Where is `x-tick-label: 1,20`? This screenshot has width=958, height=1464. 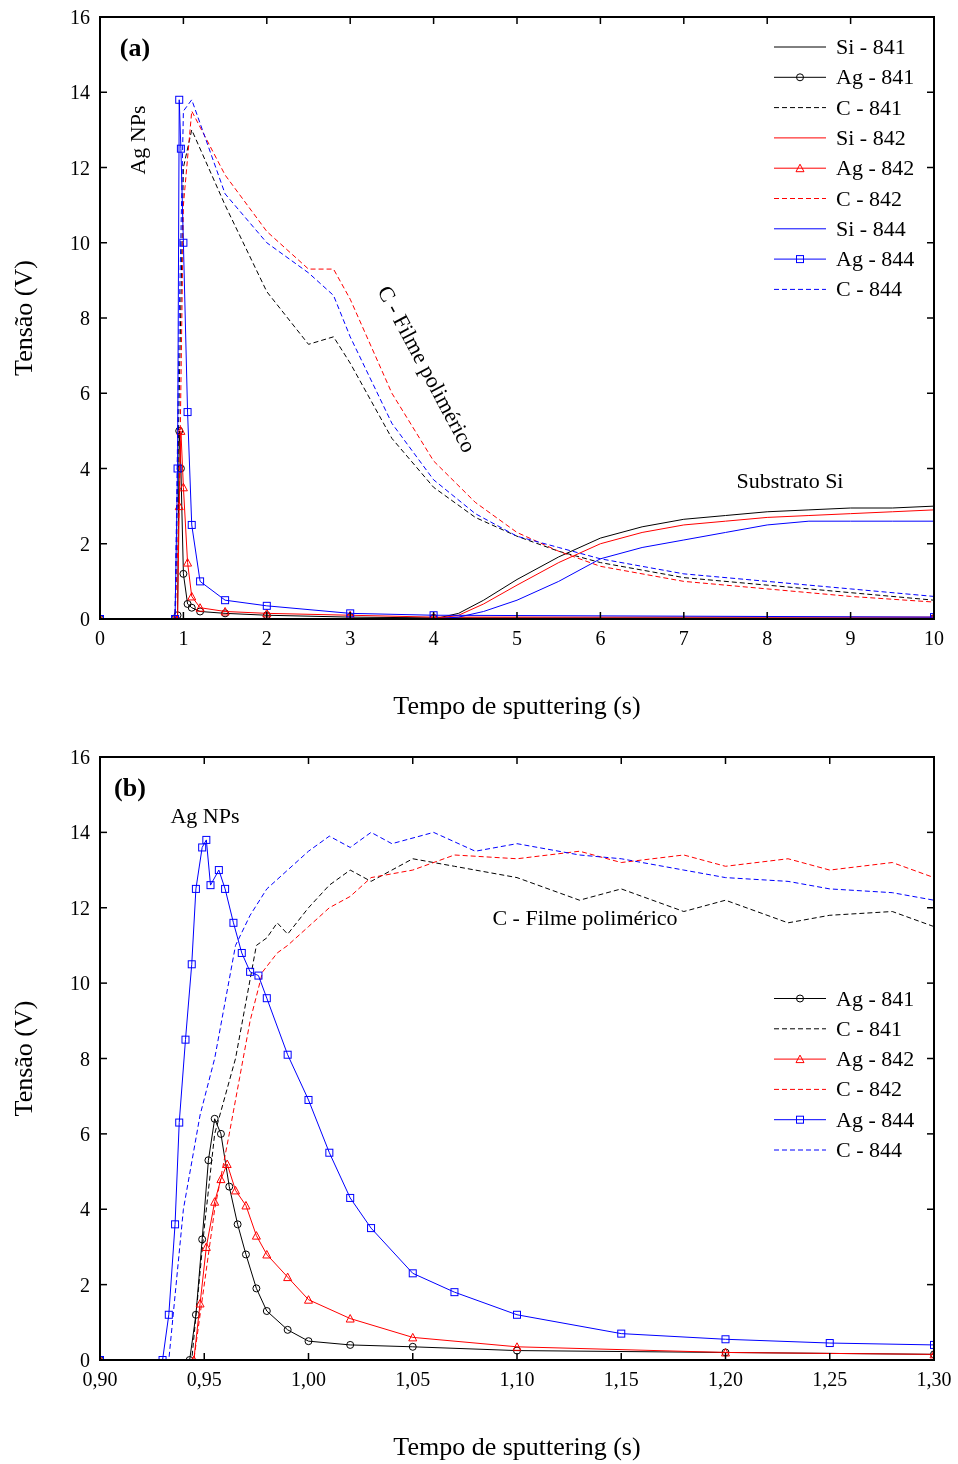 x-tick-label: 1,20 is located at coordinates (725, 1379).